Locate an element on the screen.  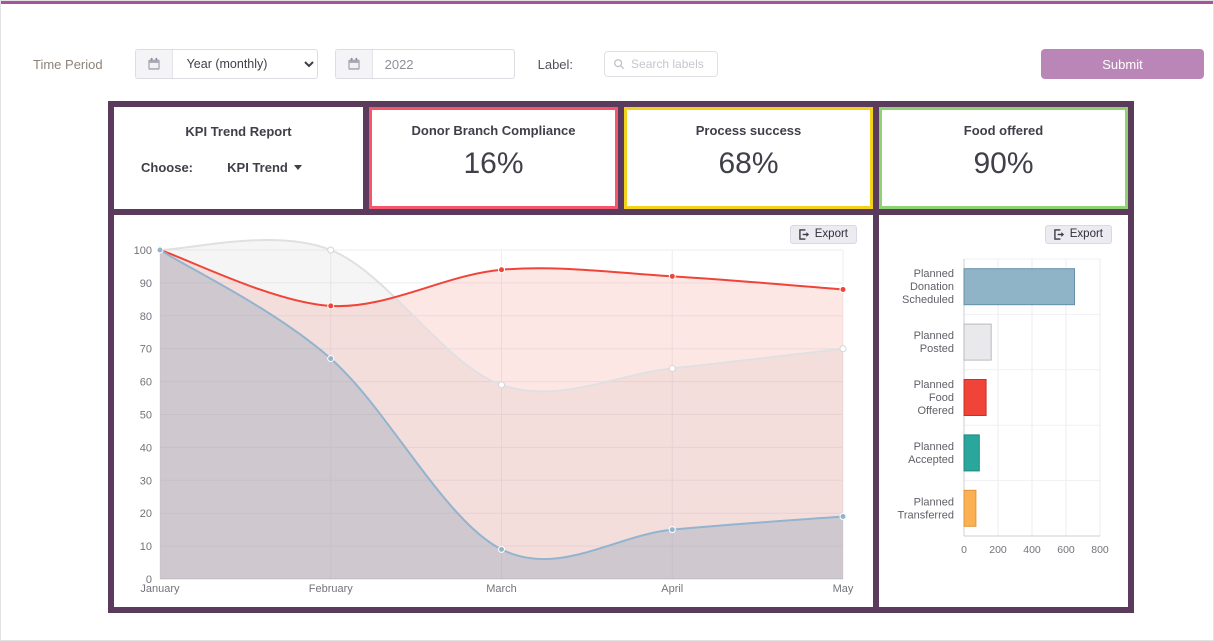
search-input is located at coordinates (671, 64).